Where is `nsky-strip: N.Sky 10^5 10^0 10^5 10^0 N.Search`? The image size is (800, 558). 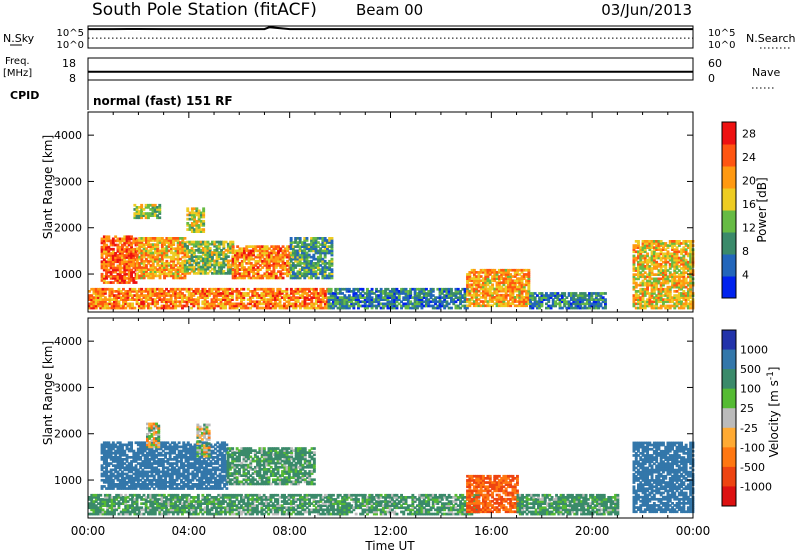
nsky-strip: N.Sky 10^5 10^0 10^5 10^0 N.Search is located at coordinates (399, 38).